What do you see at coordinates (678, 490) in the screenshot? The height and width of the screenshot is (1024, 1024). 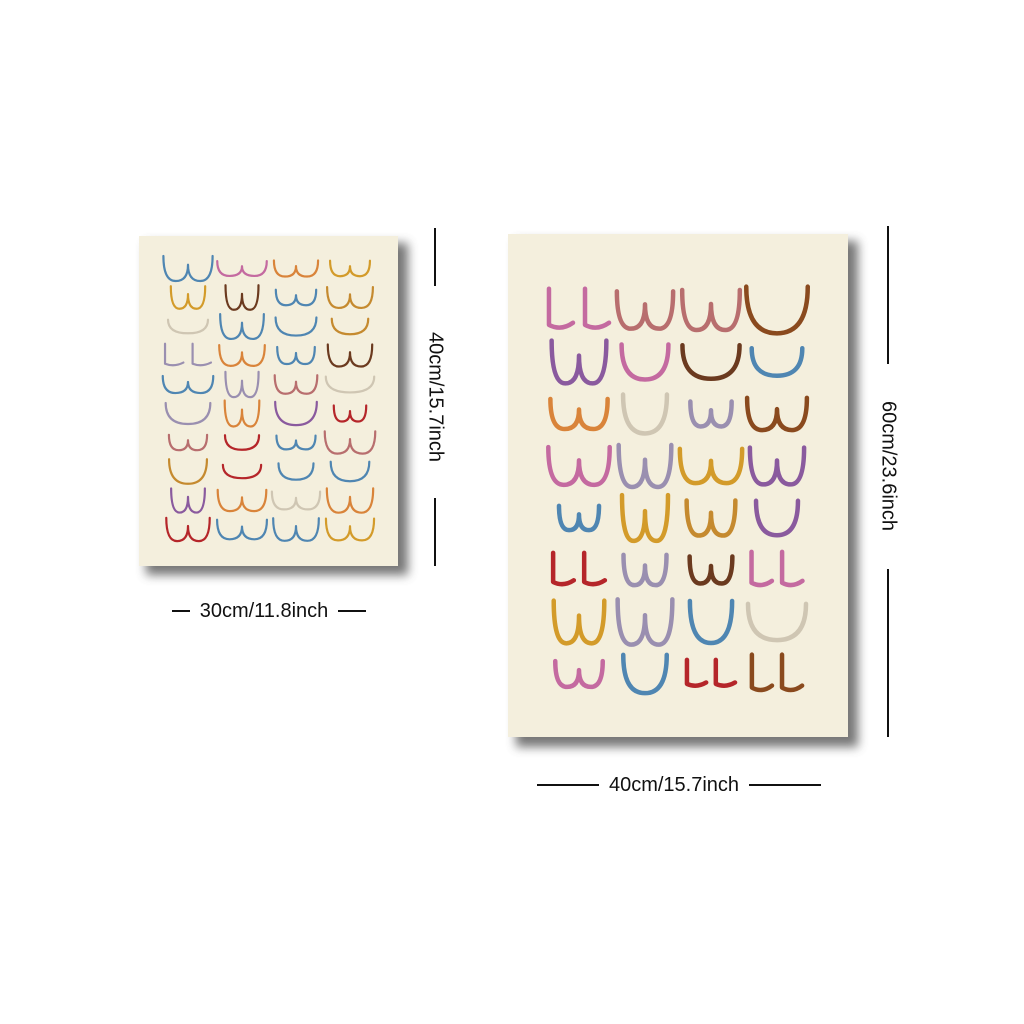 I see `large-canvas-artwork` at bounding box center [678, 490].